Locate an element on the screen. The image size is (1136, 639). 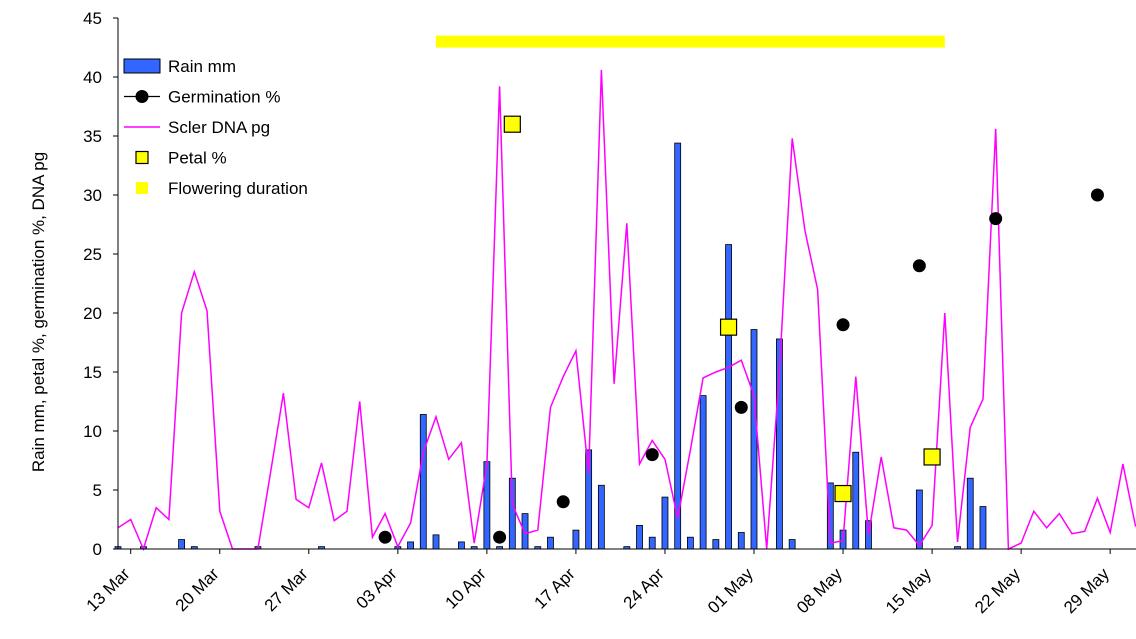
y-tick-label: 10 is located at coordinates (92, 431).